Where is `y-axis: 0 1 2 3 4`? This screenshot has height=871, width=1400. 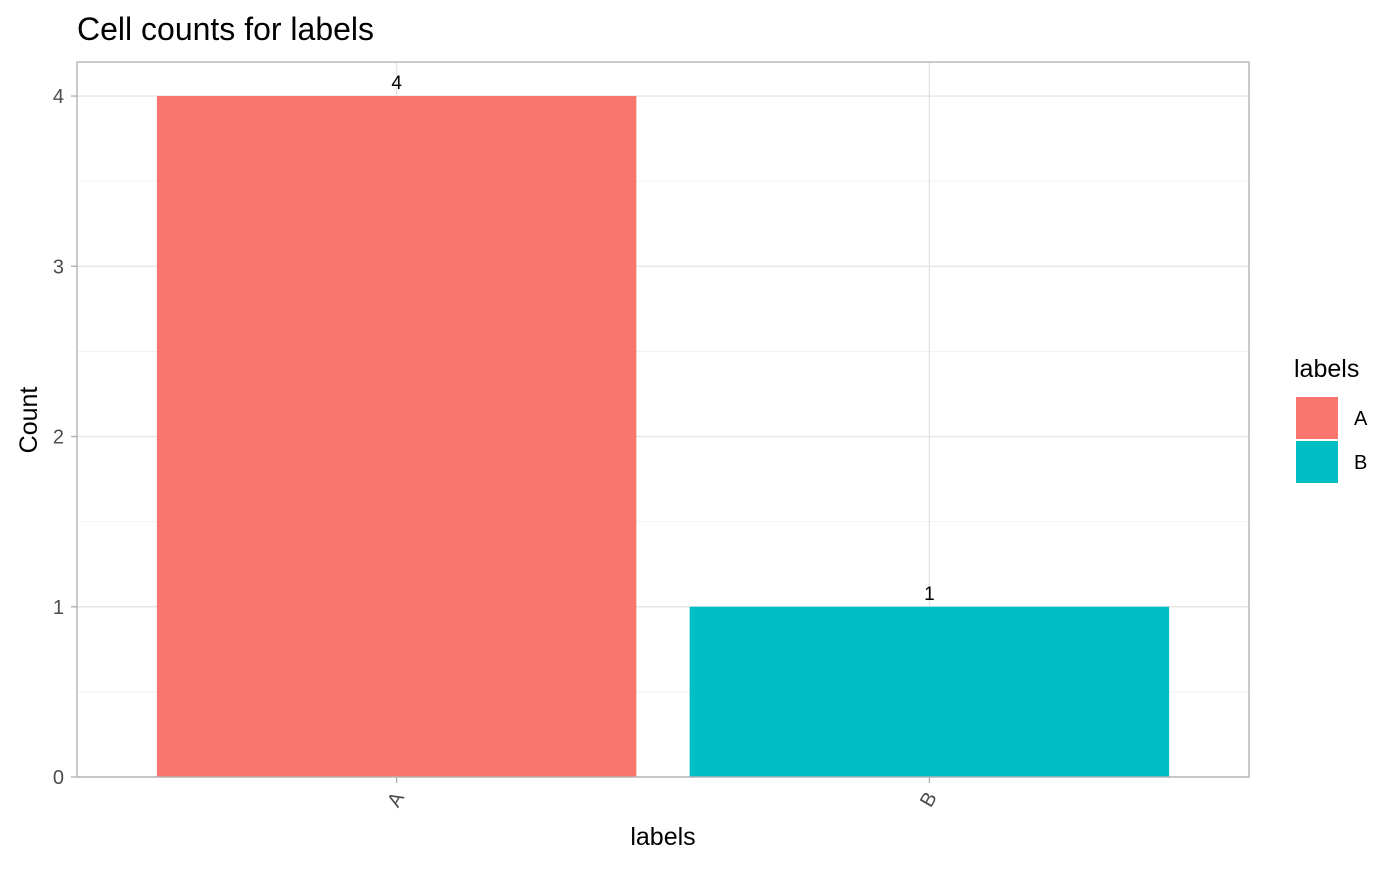 y-axis: 0 1 2 3 4 is located at coordinates (65, 437).